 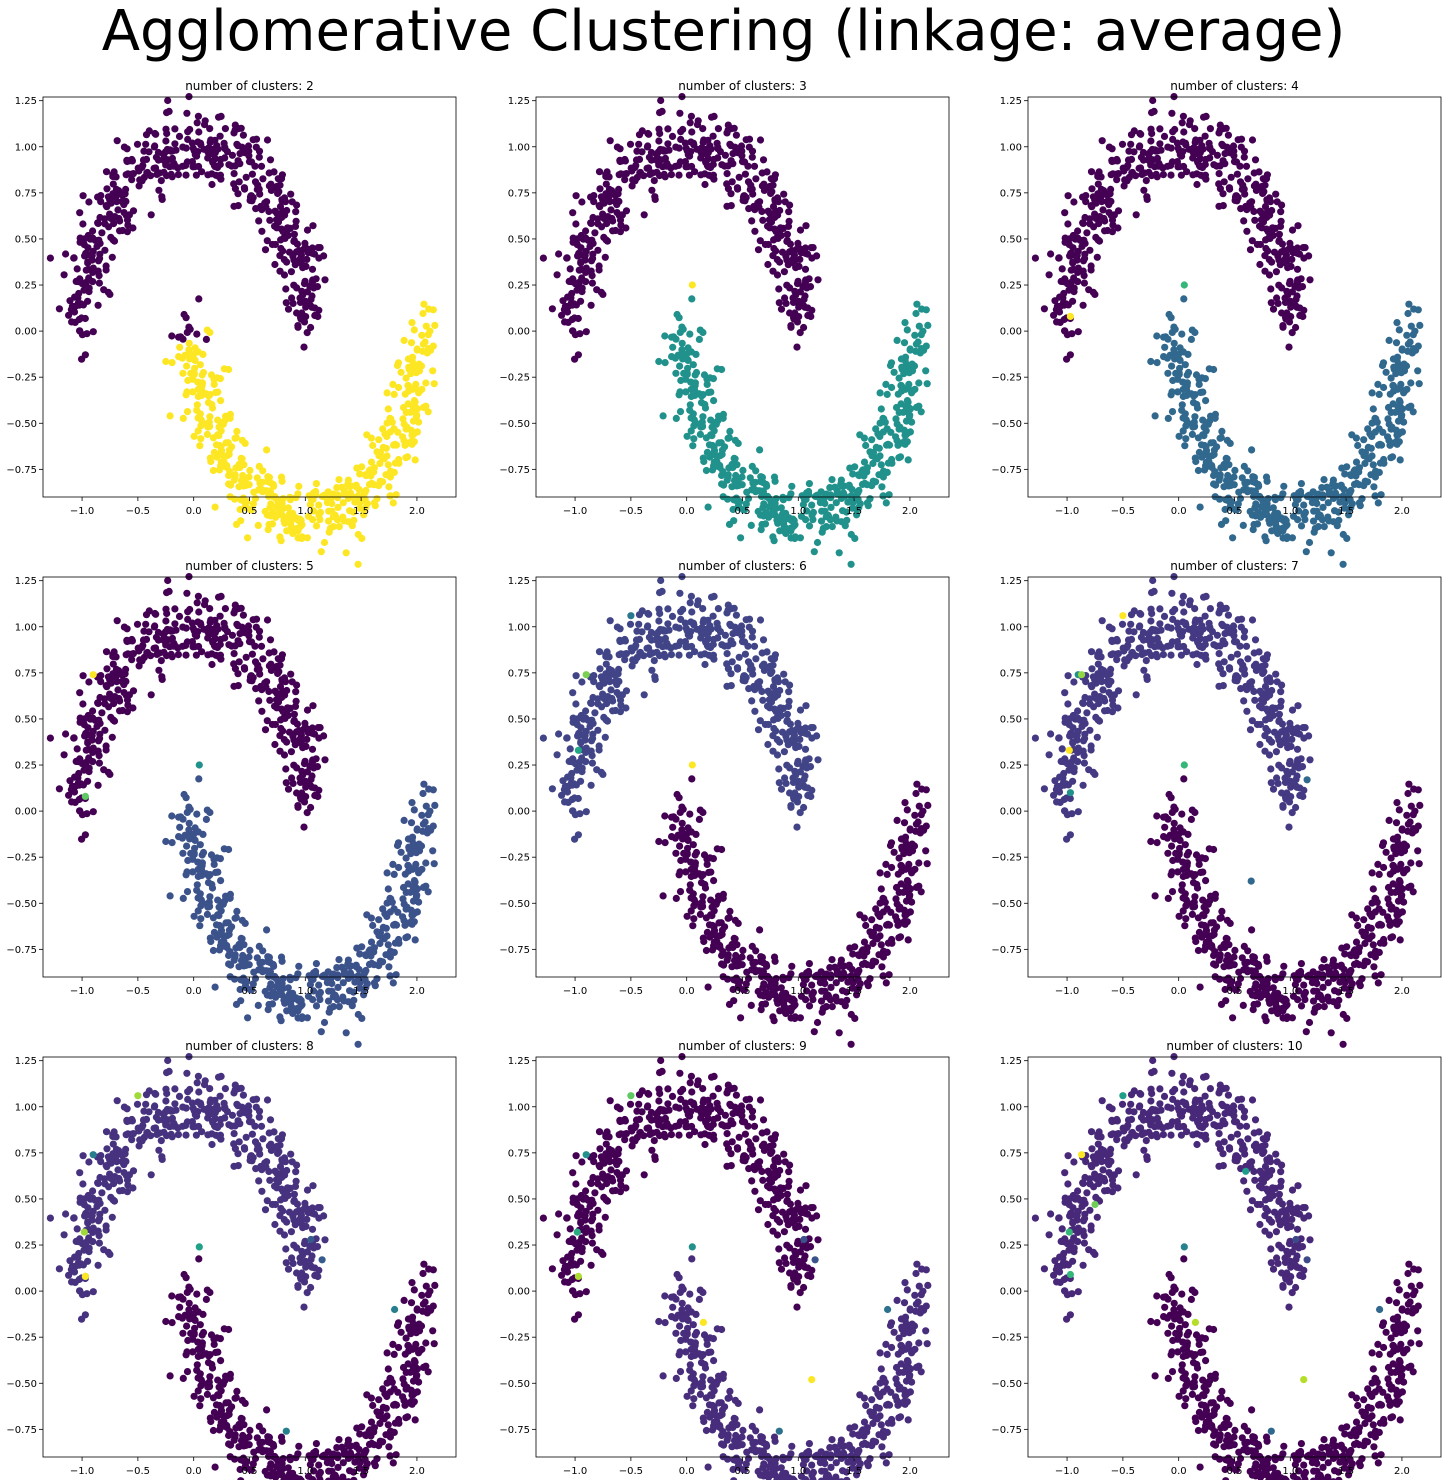 What do you see at coordinates (1011, 332) in the screenshot?
I see `y-tick-label: 0.00` at bounding box center [1011, 332].